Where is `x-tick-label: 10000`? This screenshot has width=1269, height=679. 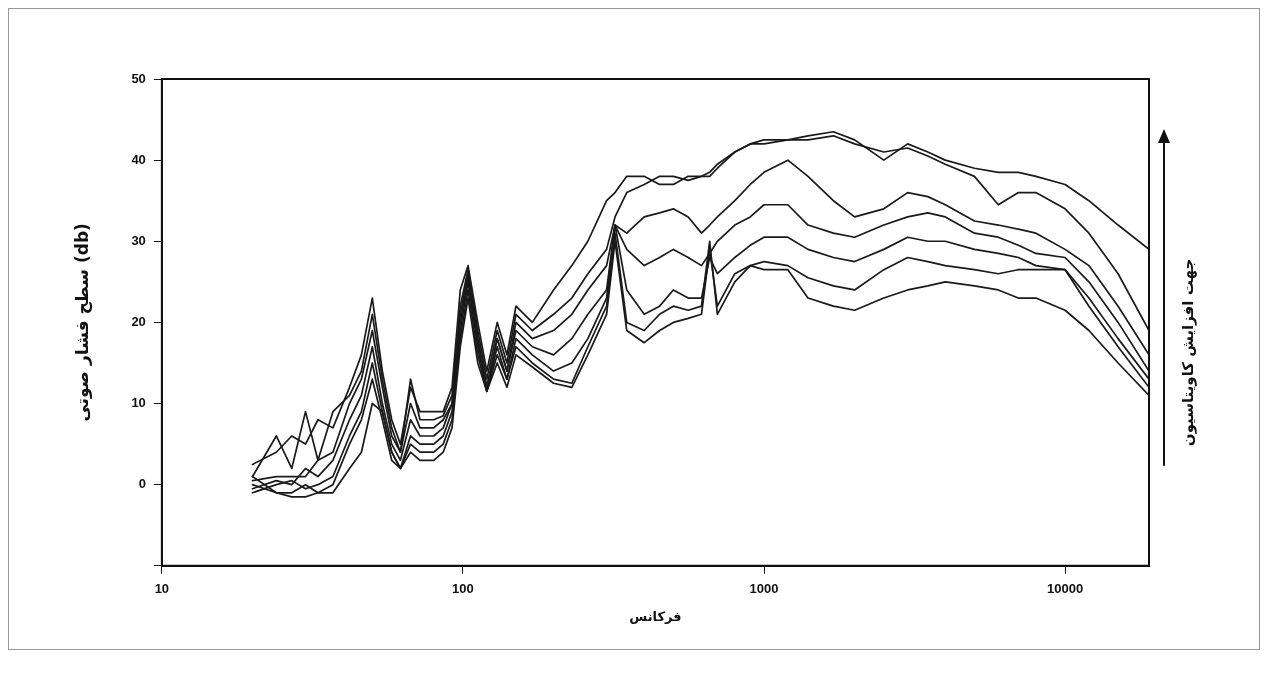
x-tick-label: 10000 is located at coordinates (1065, 589).